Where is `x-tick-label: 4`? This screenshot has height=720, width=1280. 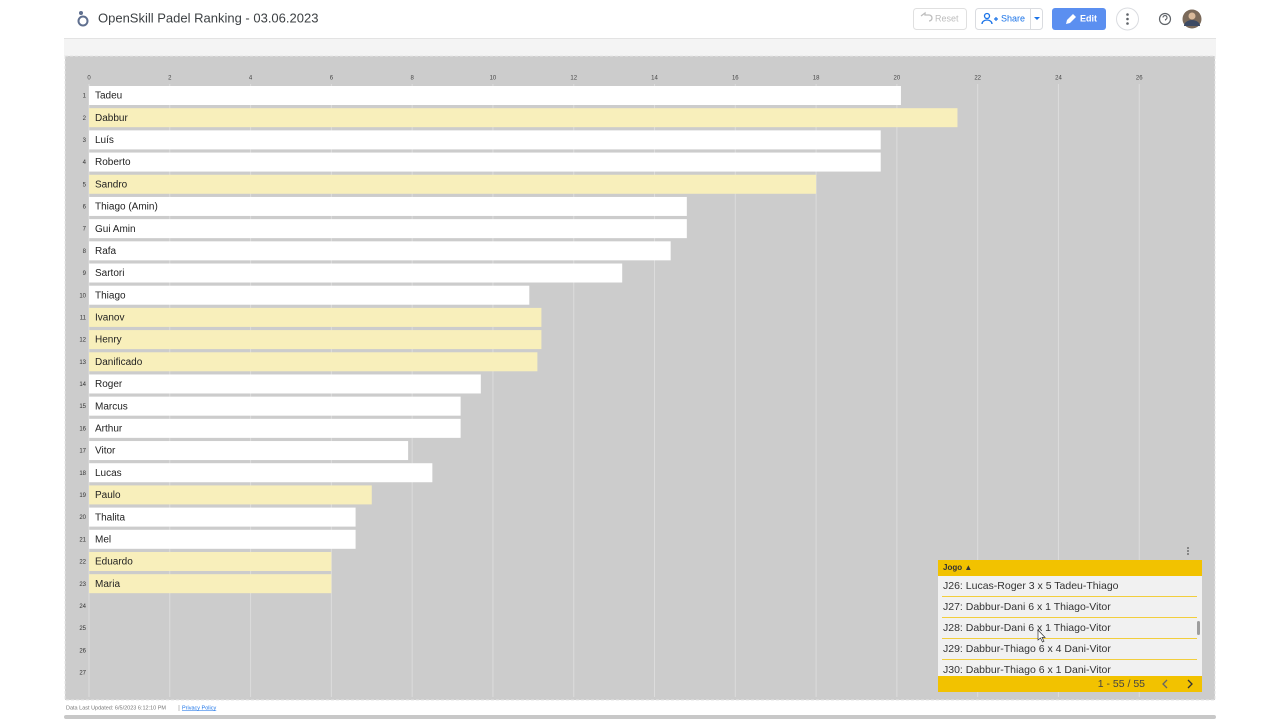 x-tick-label: 4 is located at coordinates (251, 79).